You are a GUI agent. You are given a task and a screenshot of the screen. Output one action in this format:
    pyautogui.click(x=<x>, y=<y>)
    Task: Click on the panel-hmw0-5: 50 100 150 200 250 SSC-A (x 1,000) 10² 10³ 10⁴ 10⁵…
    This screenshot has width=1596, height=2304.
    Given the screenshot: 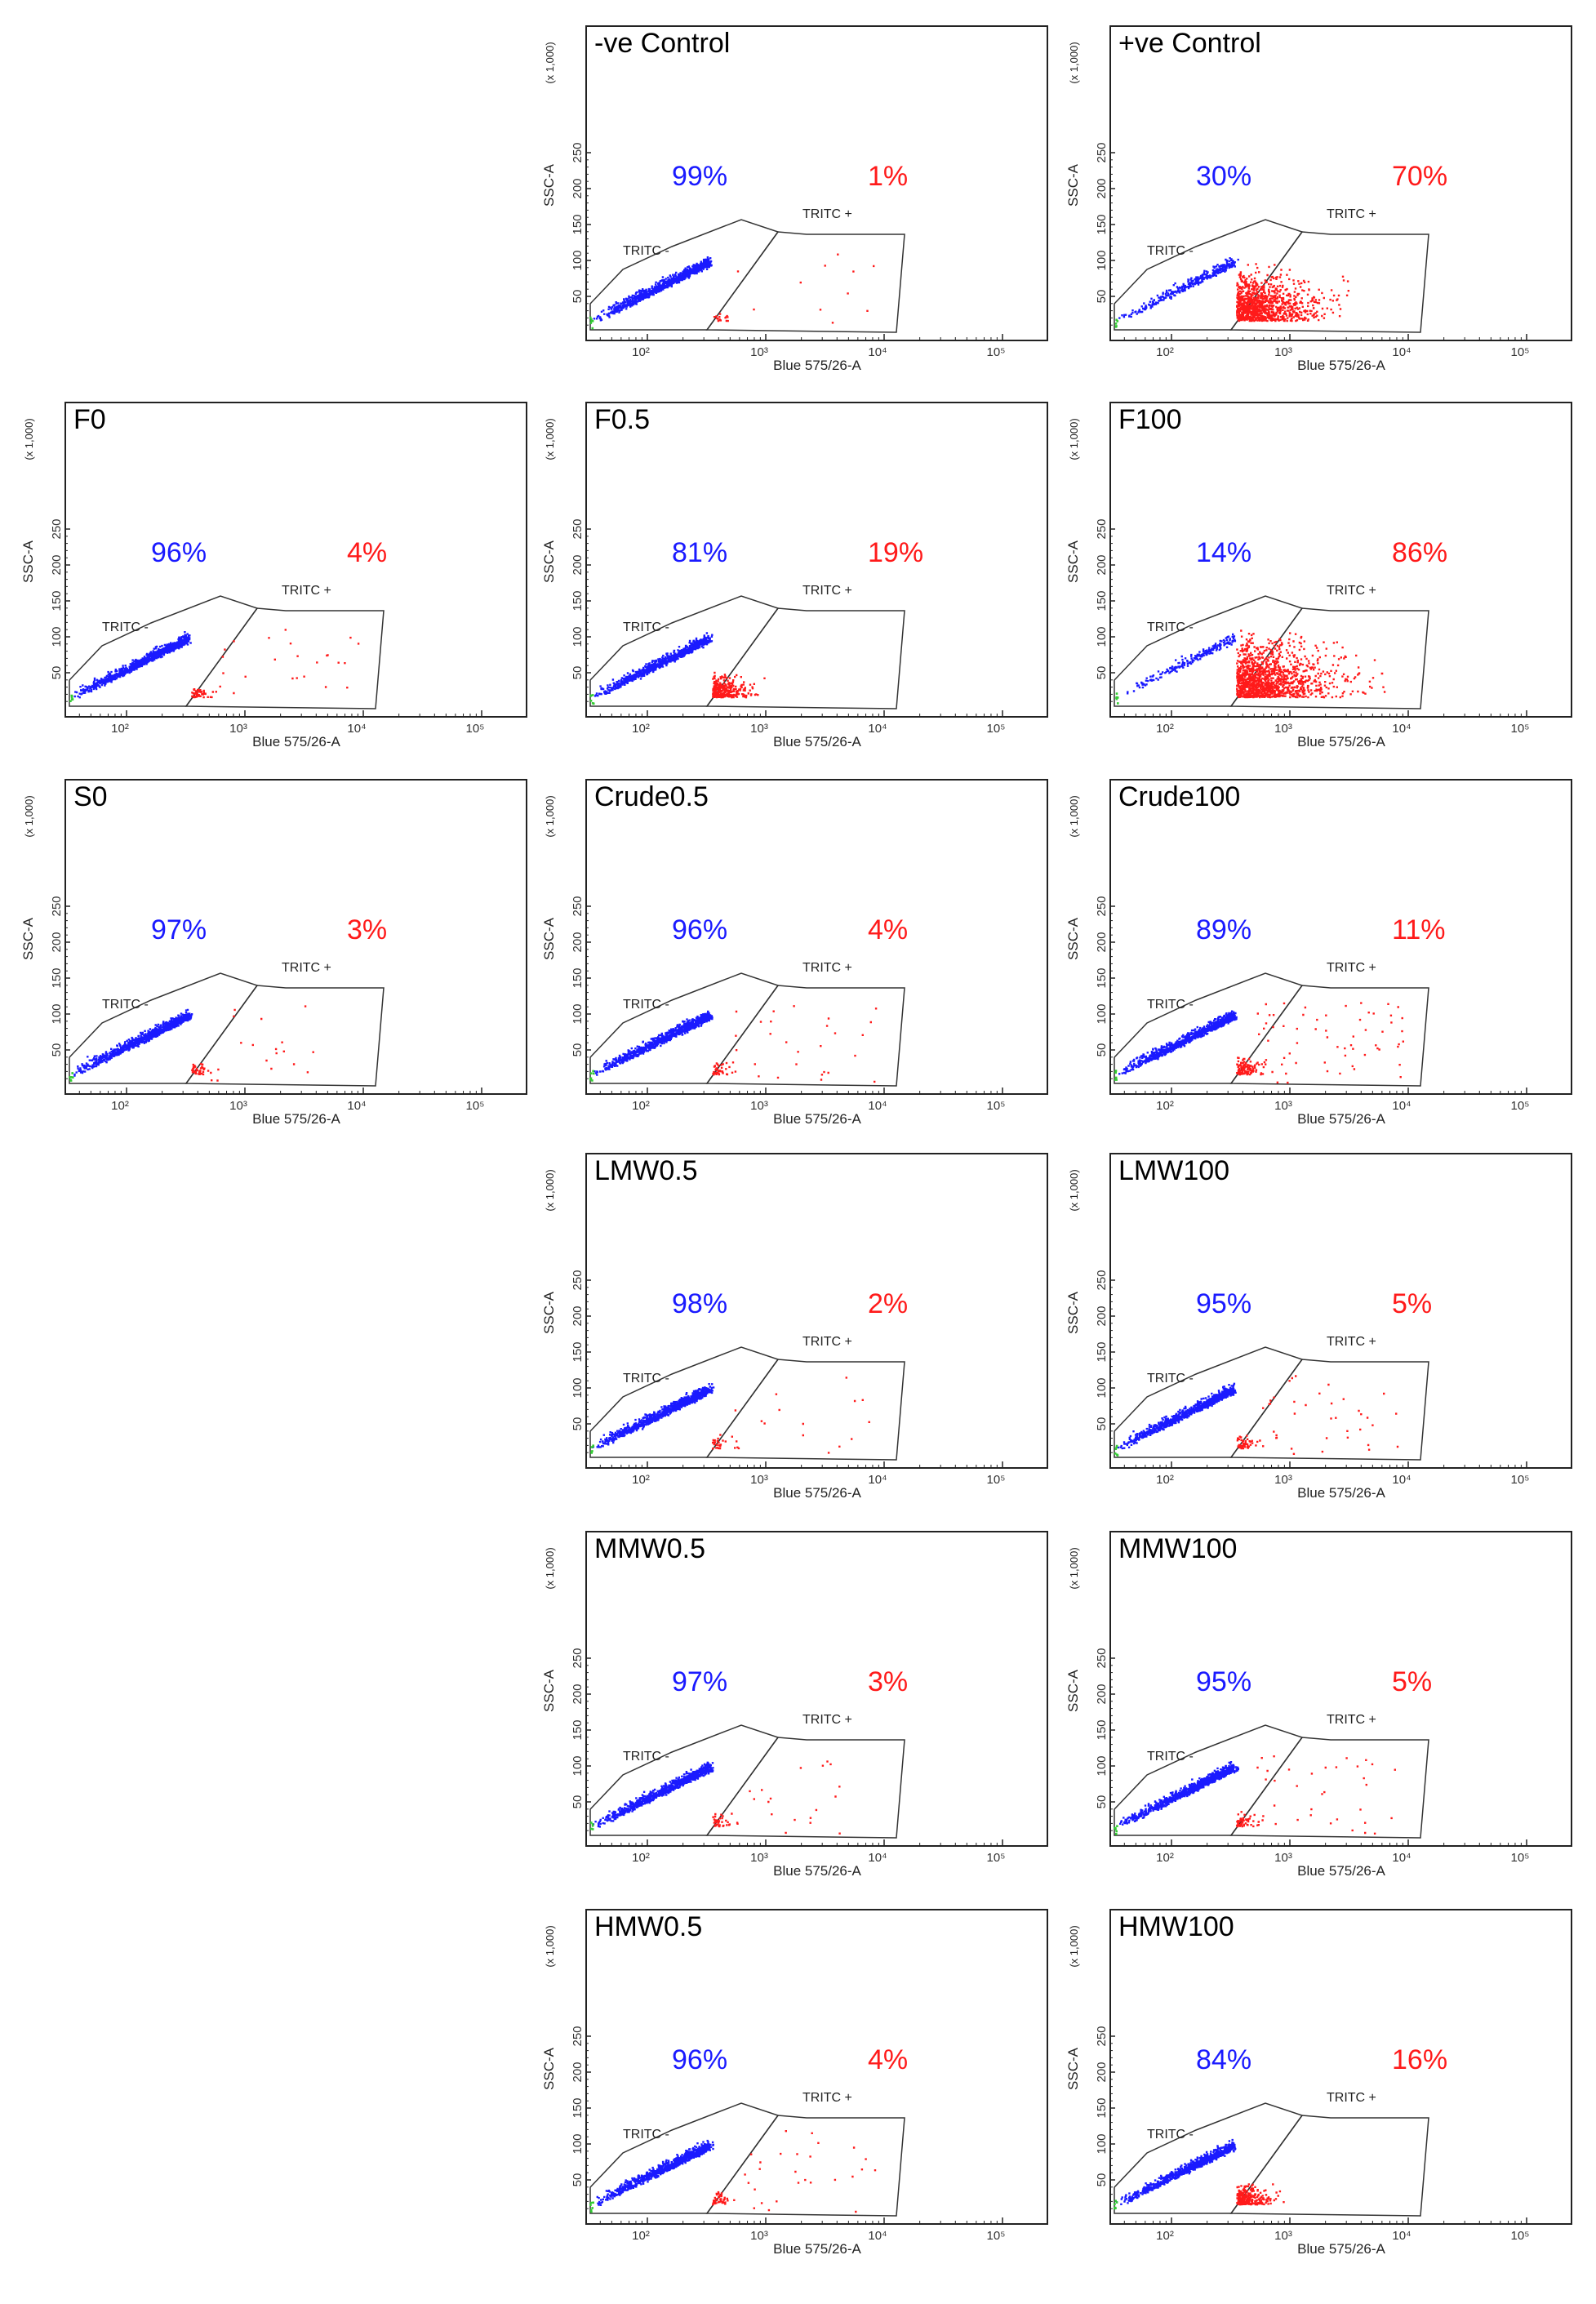 What is the action you would take?
    pyautogui.click(x=794, y=2083)
    